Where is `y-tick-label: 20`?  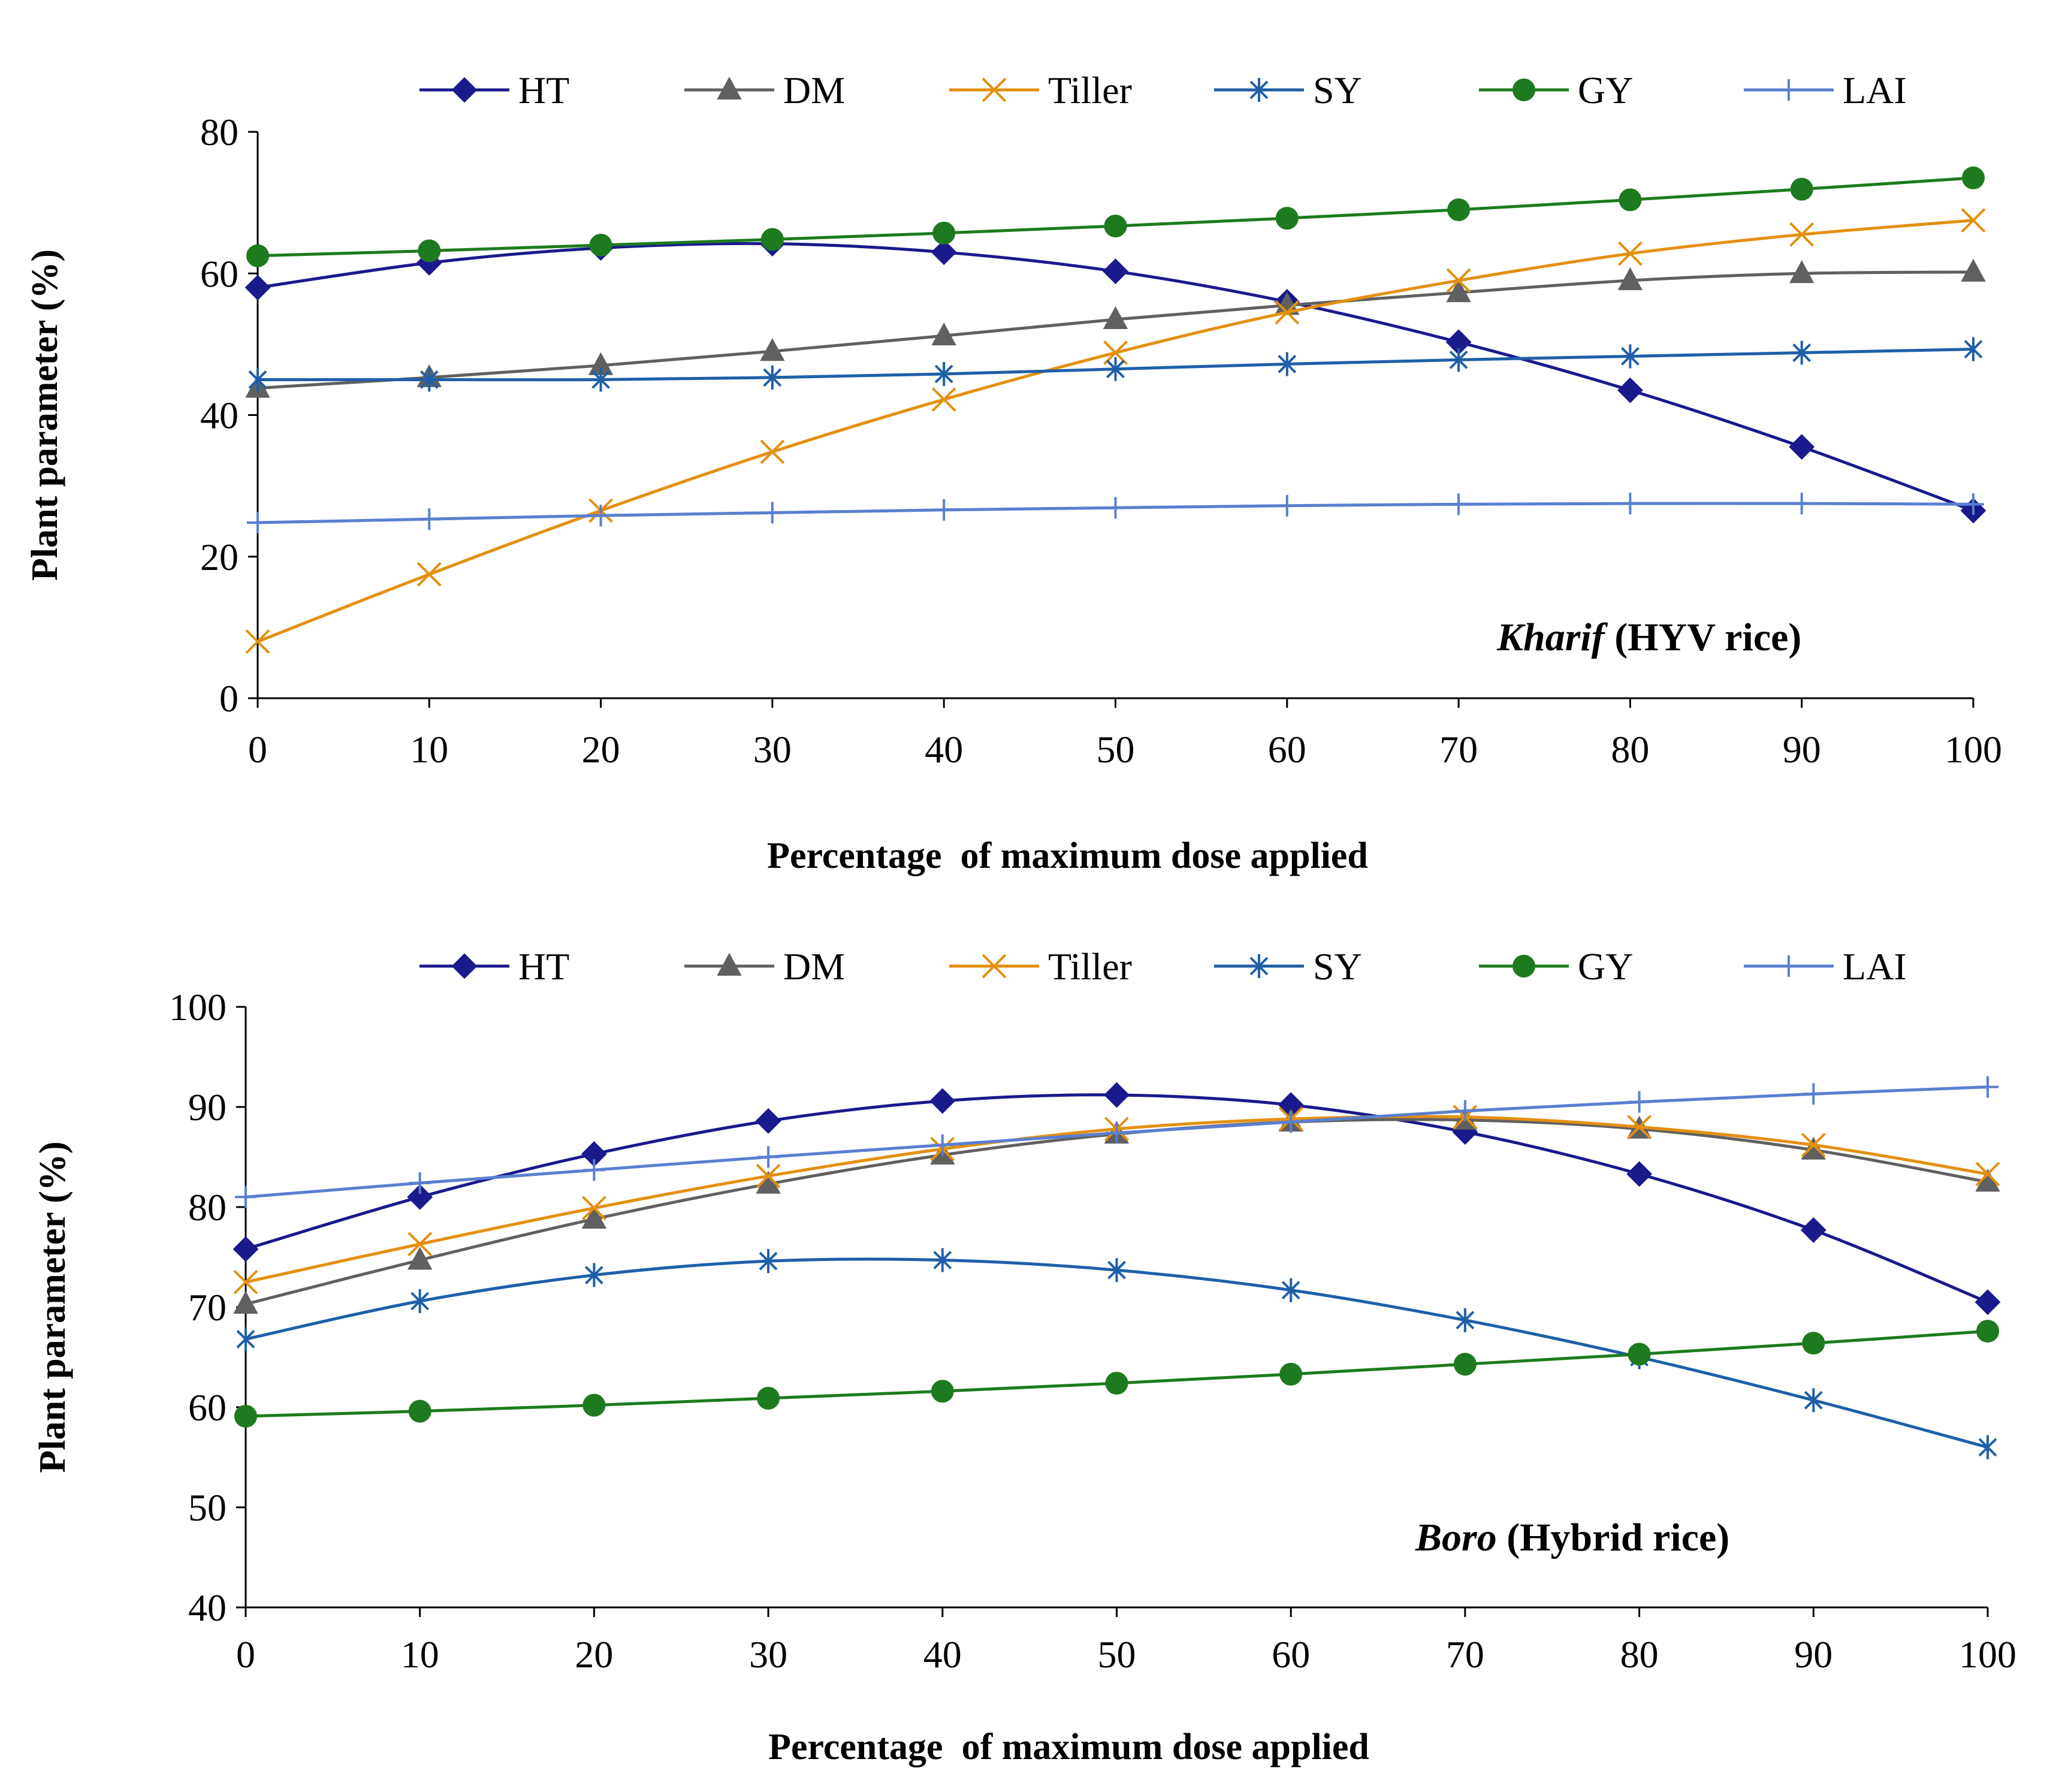 y-tick-label: 20 is located at coordinates (219, 557).